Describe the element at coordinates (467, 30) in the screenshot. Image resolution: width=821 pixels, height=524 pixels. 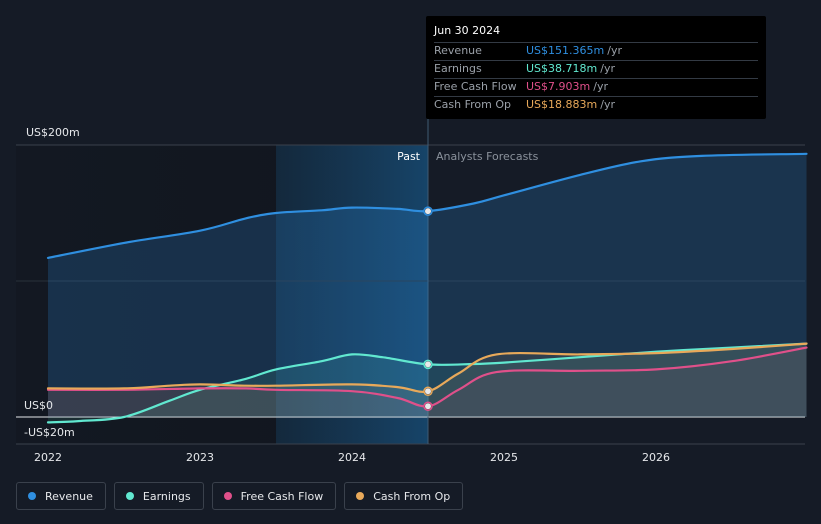
I see `tooltip-date: Jun 30 2024` at that location.